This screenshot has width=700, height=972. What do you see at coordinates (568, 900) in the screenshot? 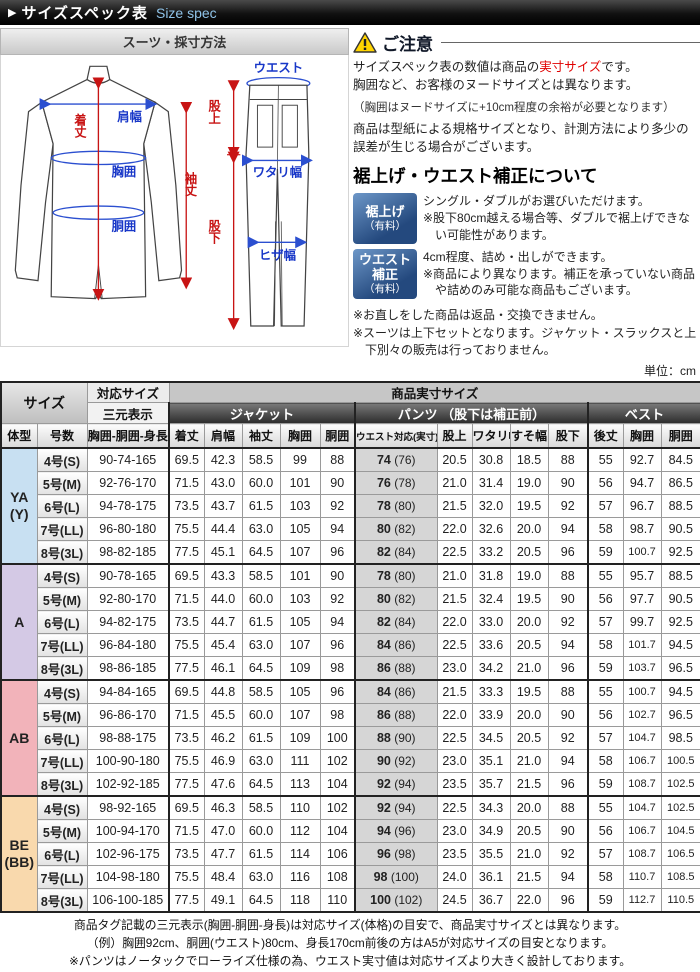
I see `pants-value-cell: 96` at bounding box center [568, 900].